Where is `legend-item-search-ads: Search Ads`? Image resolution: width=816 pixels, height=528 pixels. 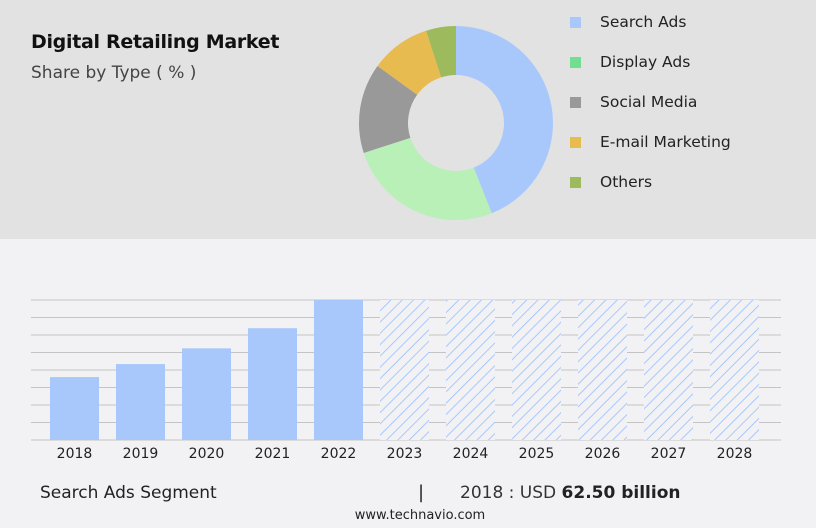 legend-item-search-ads: Search Ads is located at coordinates (628, 22).